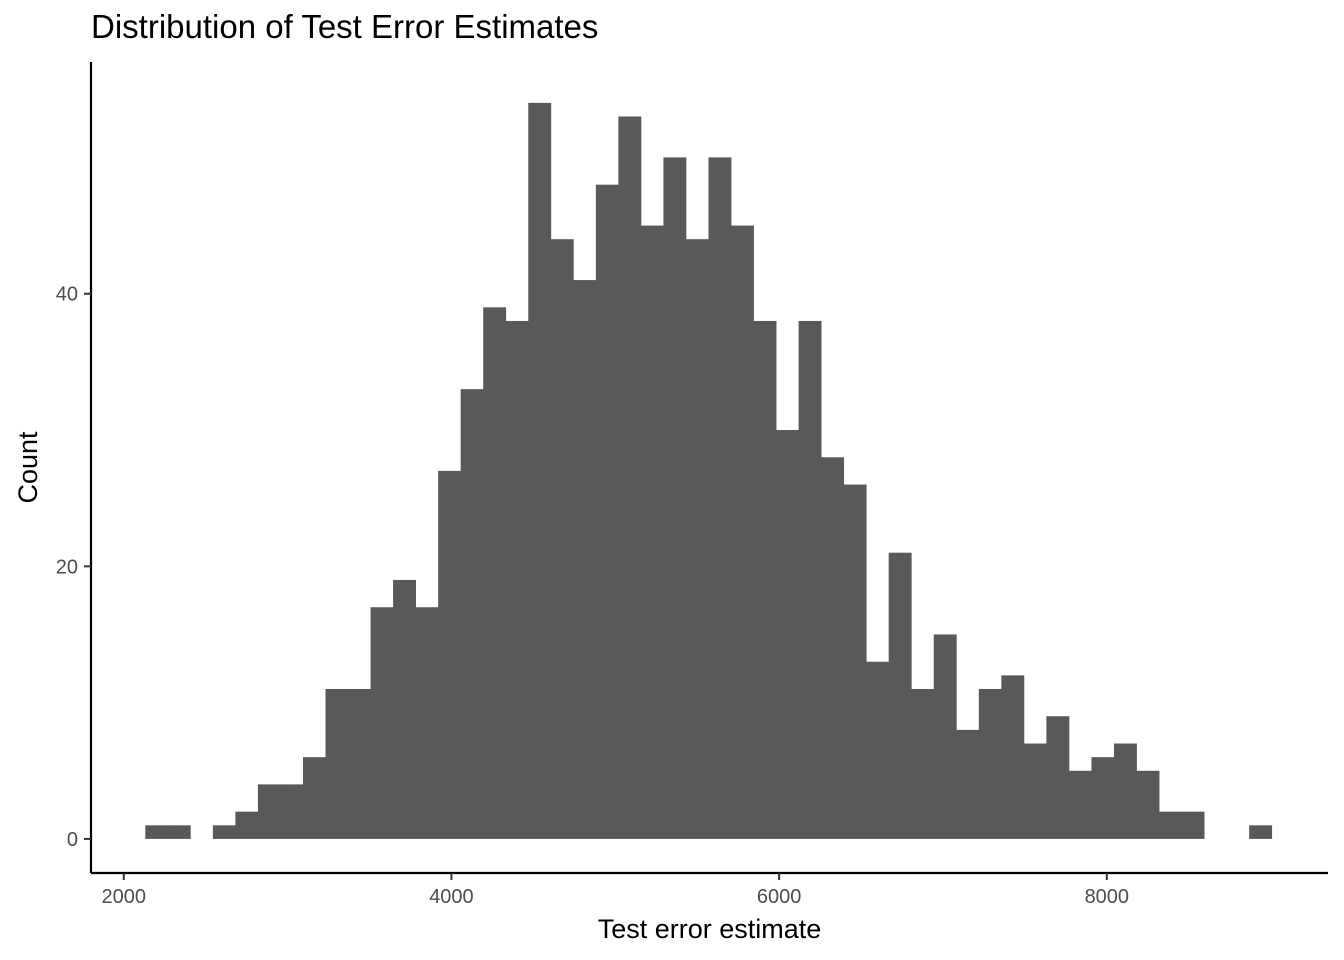 This screenshot has width=1344, height=960. Describe the element at coordinates (67, 567) in the screenshot. I see `y-tick-label: 20` at that location.